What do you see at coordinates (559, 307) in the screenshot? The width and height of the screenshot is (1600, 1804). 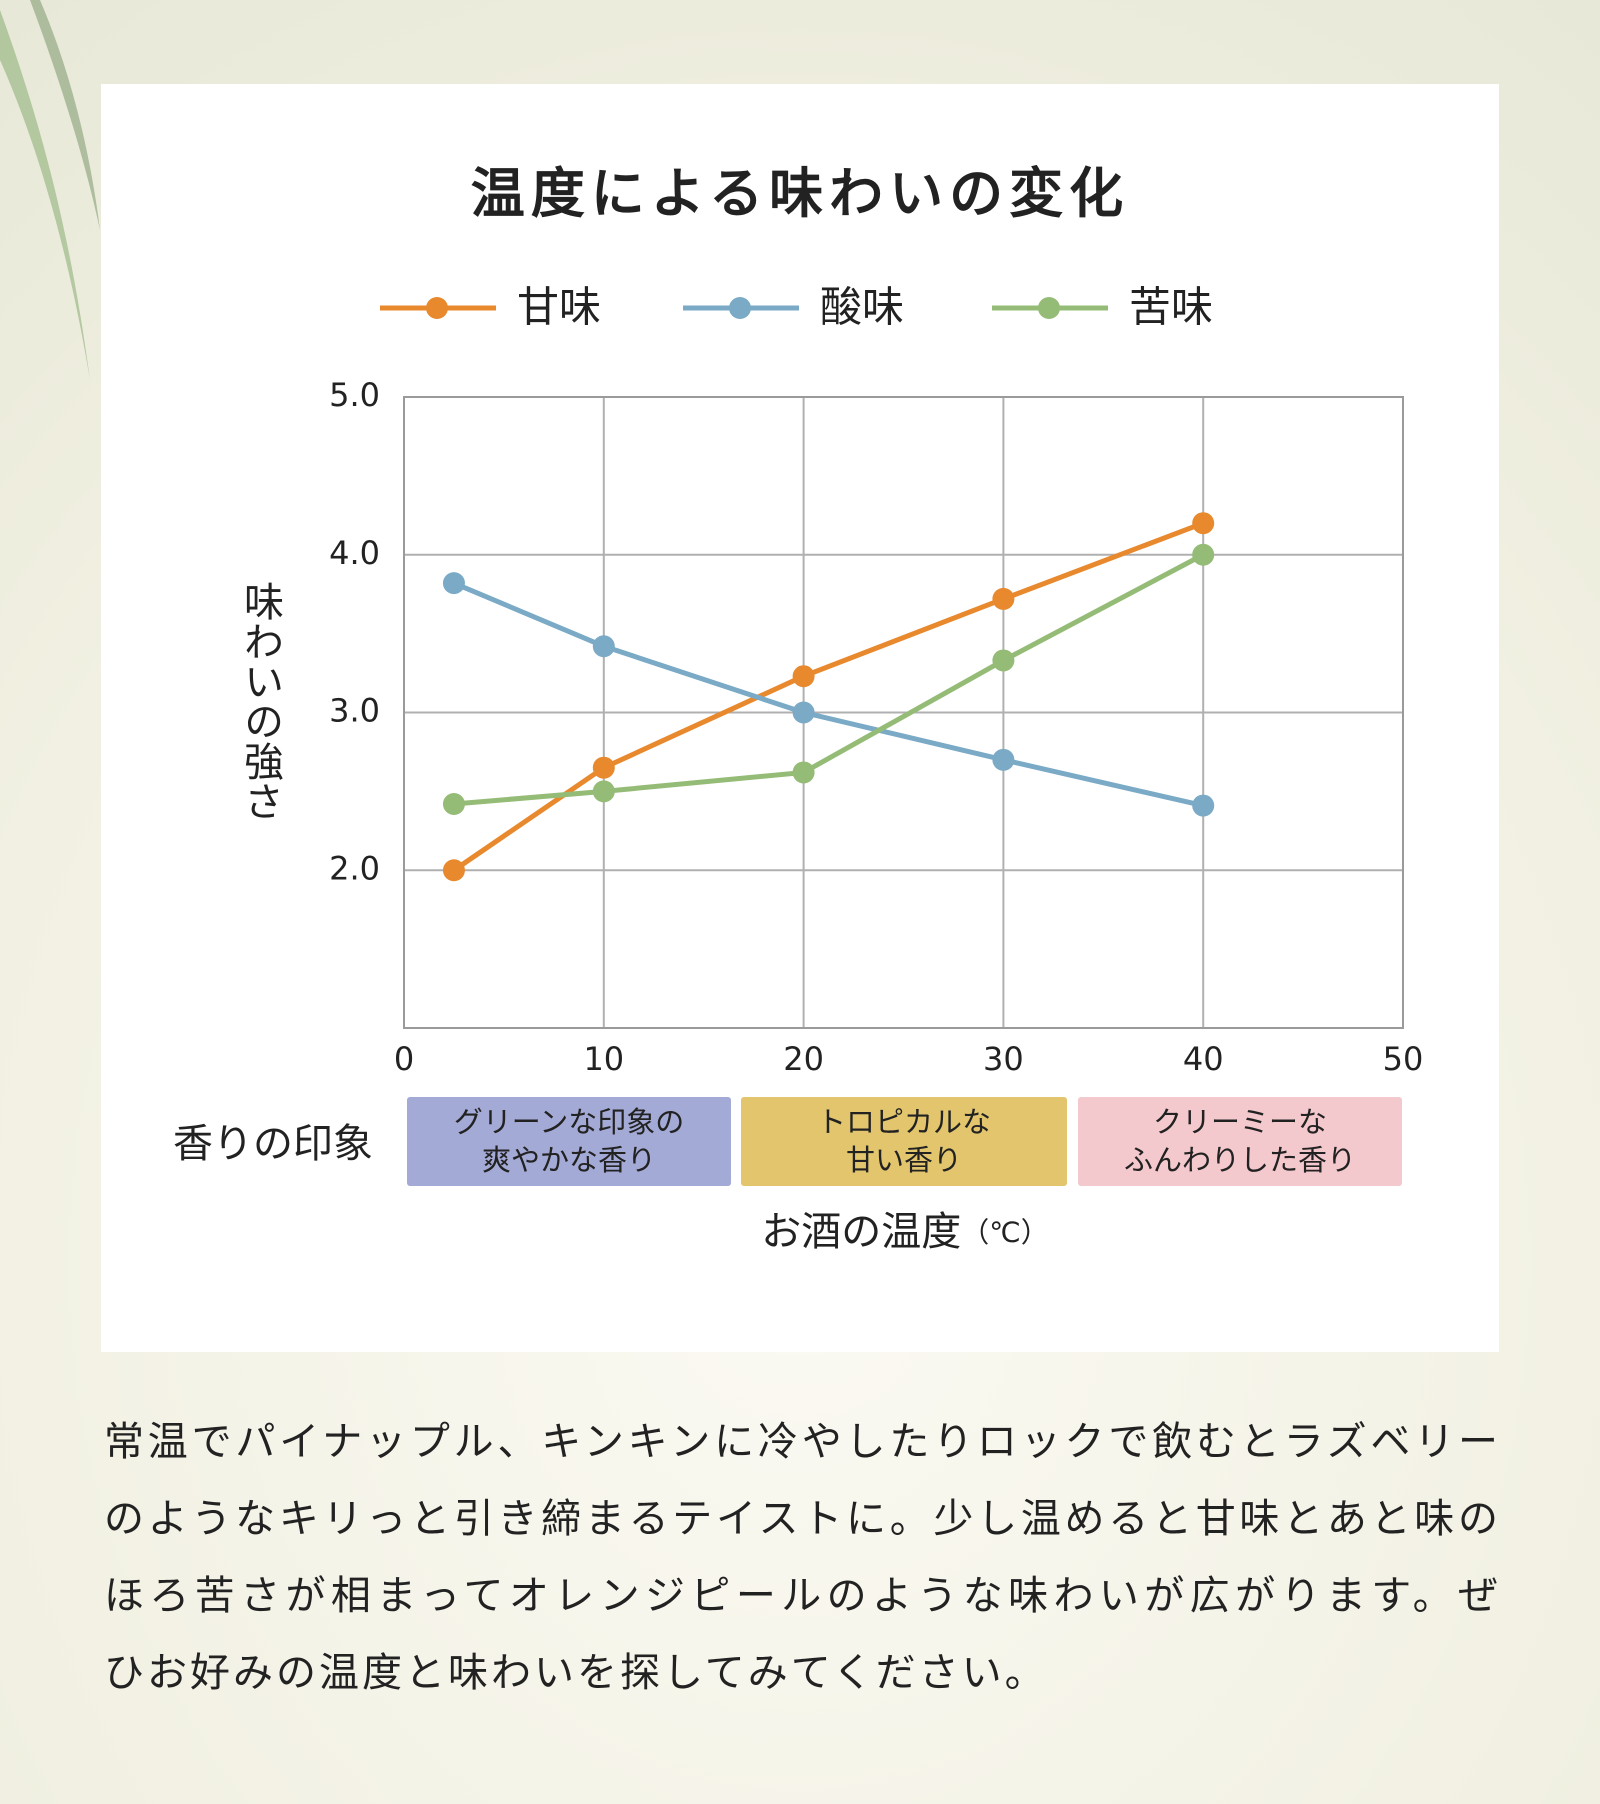 I see `legend-label: 甘味` at bounding box center [559, 307].